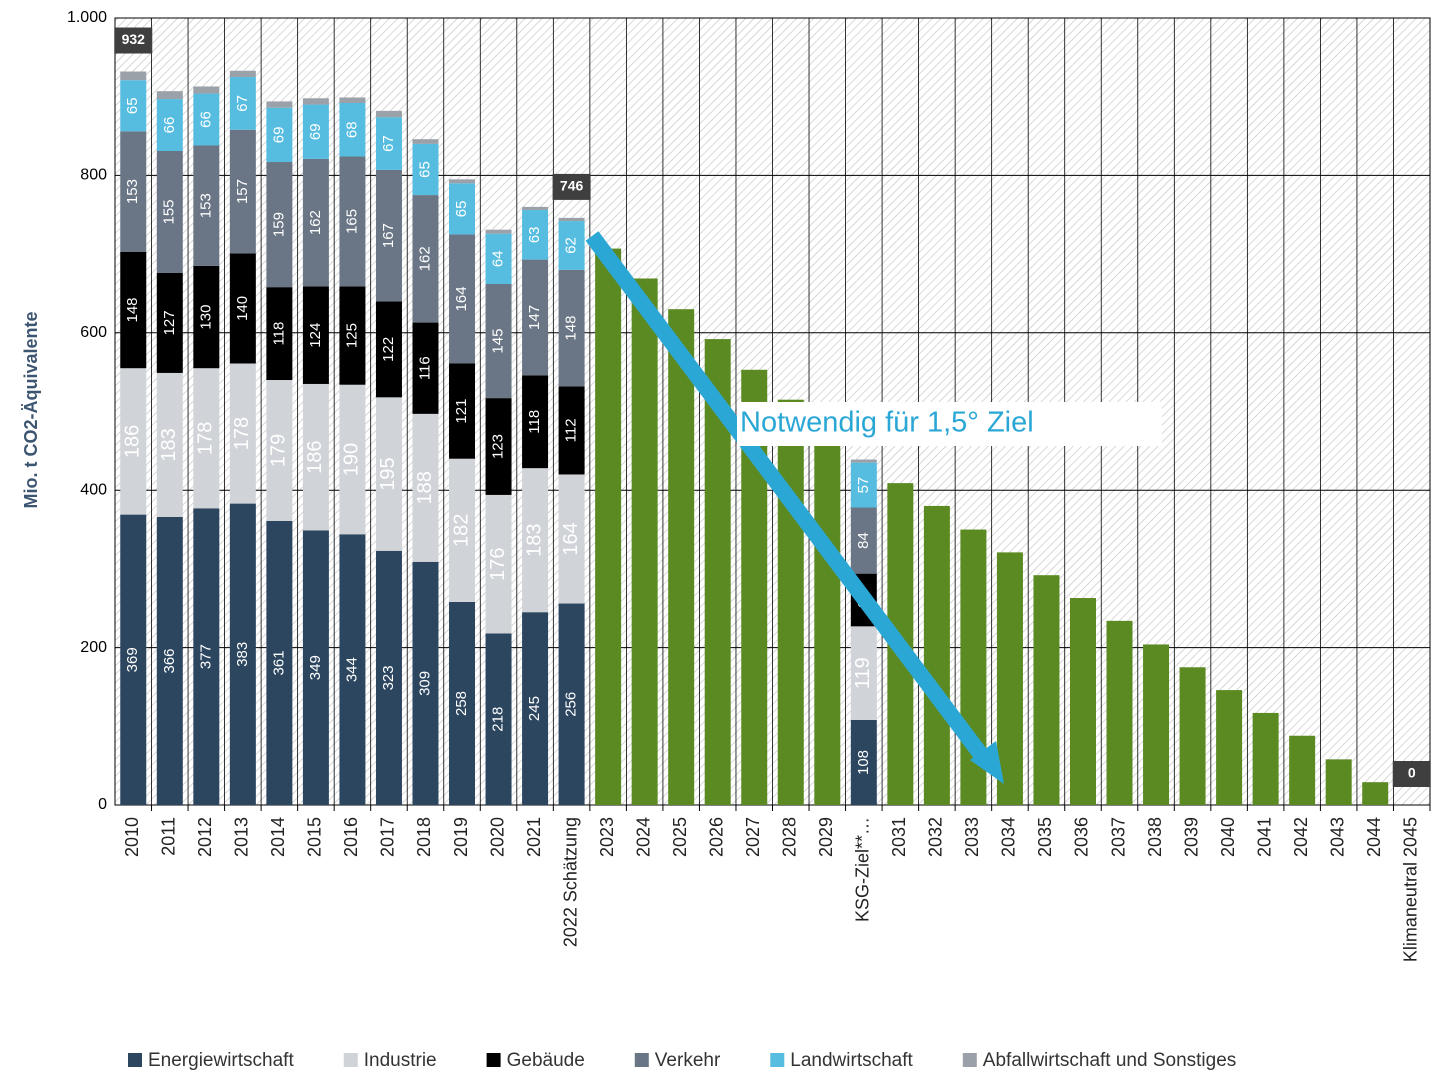 The width and height of the screenshot is (1435, 1081). What do you see at coordinates (788, 498) in the screenshot?
I see `arrow-shaft` at bounding box center [788, 498].